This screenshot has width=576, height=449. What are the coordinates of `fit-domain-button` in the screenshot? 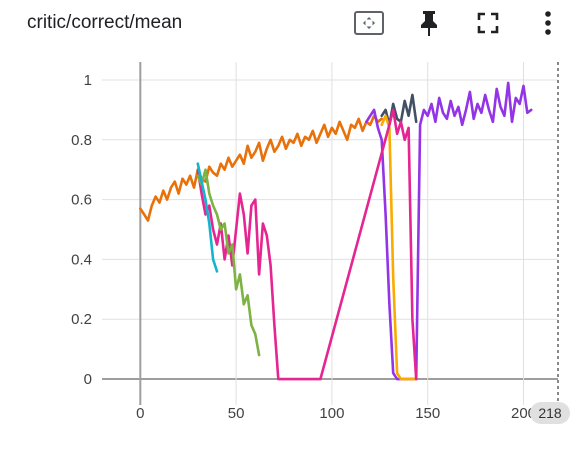 It's located at (369, 25).